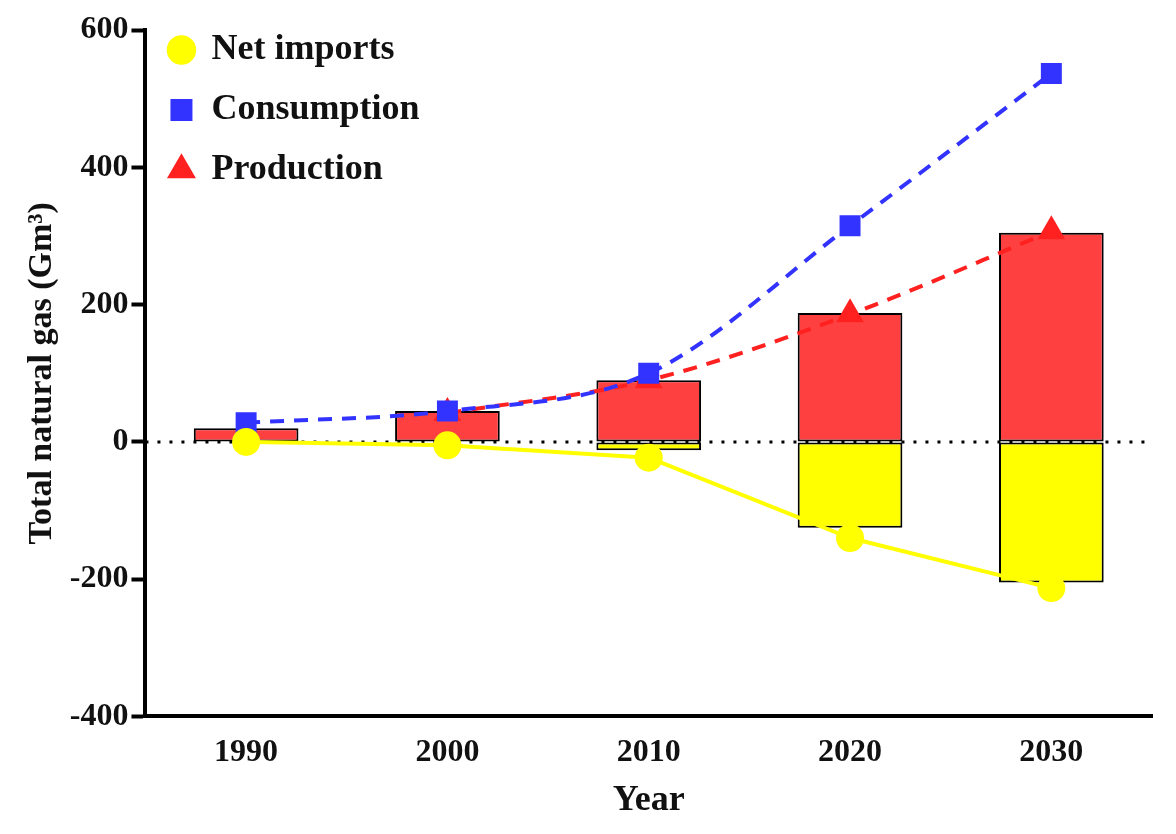 The image size is (1176, 834). I want to click on x-tick-label: 1990, so click(246, 749).